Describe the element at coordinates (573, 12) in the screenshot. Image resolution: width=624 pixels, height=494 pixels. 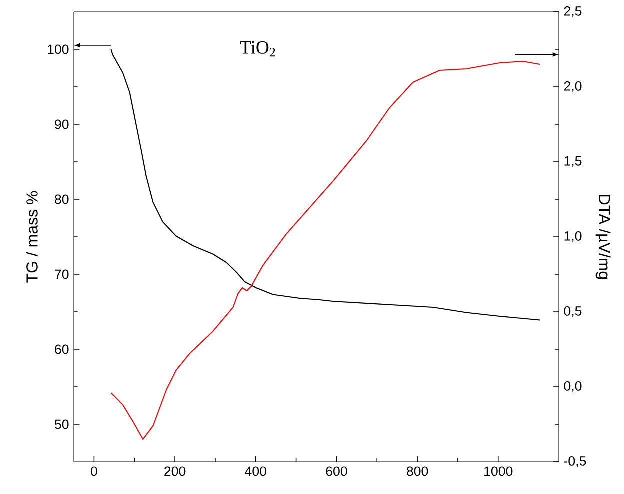
I see `y2-tick-label: 2,5` at that location.